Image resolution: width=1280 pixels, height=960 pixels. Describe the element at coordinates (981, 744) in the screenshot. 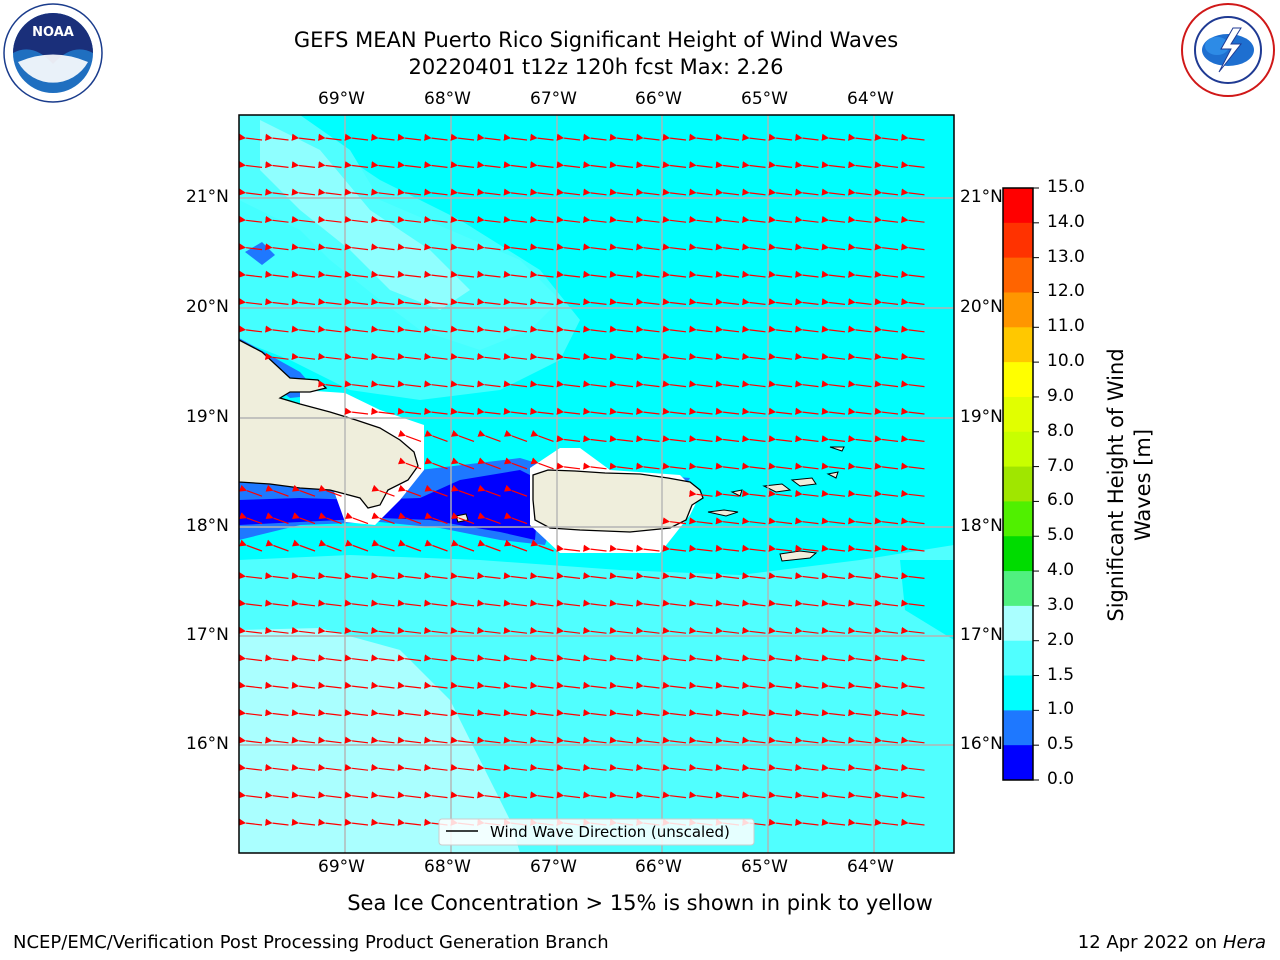

I see `lat-tick-right-16n: 16°N` at that location.